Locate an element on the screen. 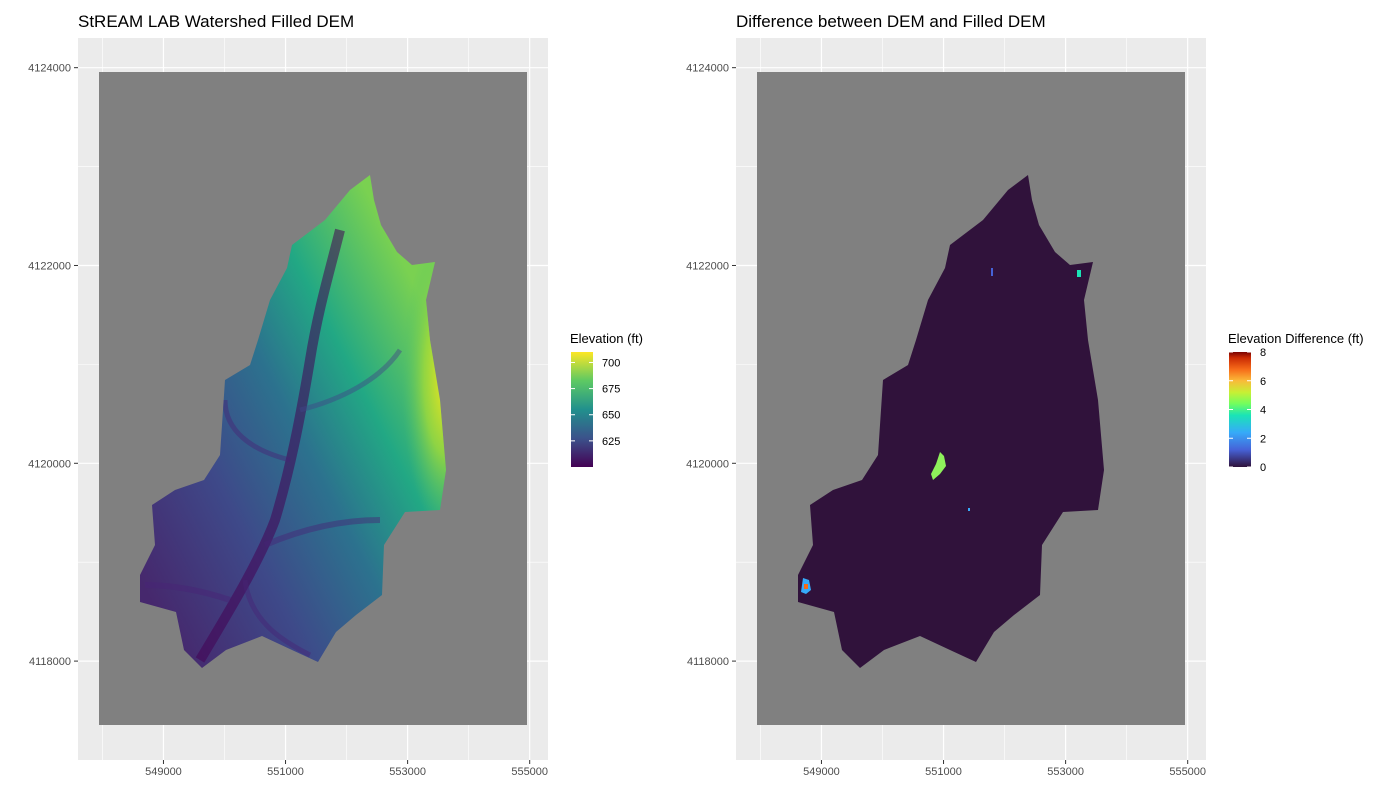  dem-y-tick-label: 4124000 is located at coordinates (49, 69).